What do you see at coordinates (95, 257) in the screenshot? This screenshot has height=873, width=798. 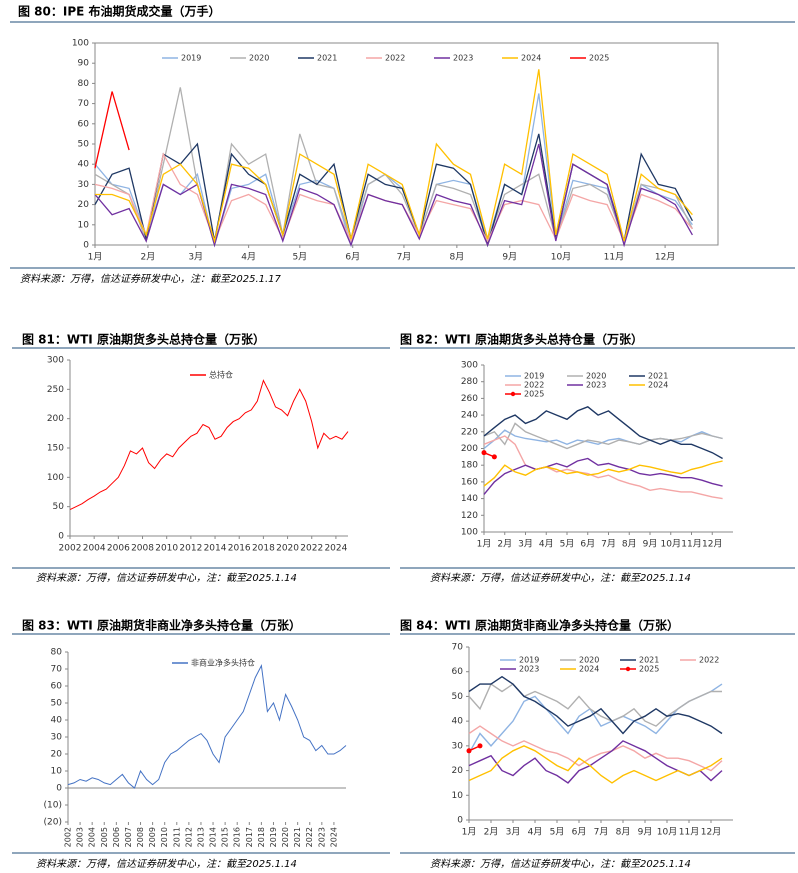 I see `x-tick-label: 1月` at bounding box center [95, 257].